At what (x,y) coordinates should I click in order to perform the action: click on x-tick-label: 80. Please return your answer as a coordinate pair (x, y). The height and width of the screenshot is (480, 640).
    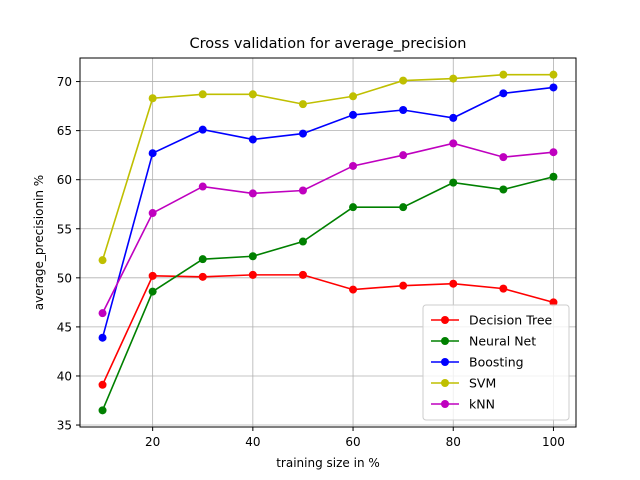
    Looking at the image, I should click on (453, 442).